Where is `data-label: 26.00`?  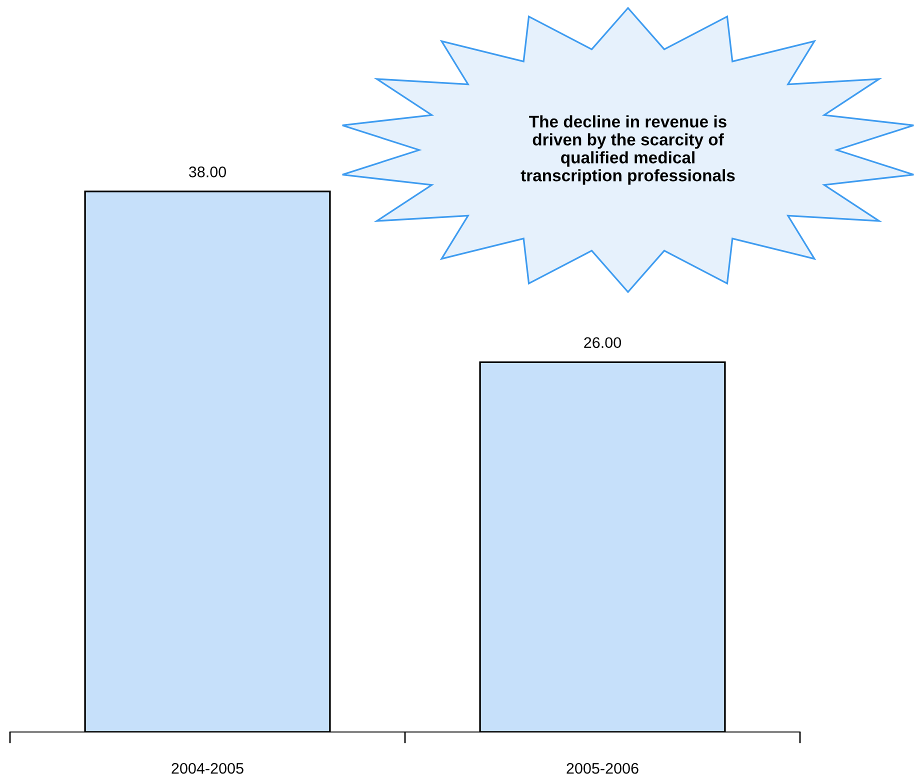
data-label: 26.00 is located at coordinates (603, 342).